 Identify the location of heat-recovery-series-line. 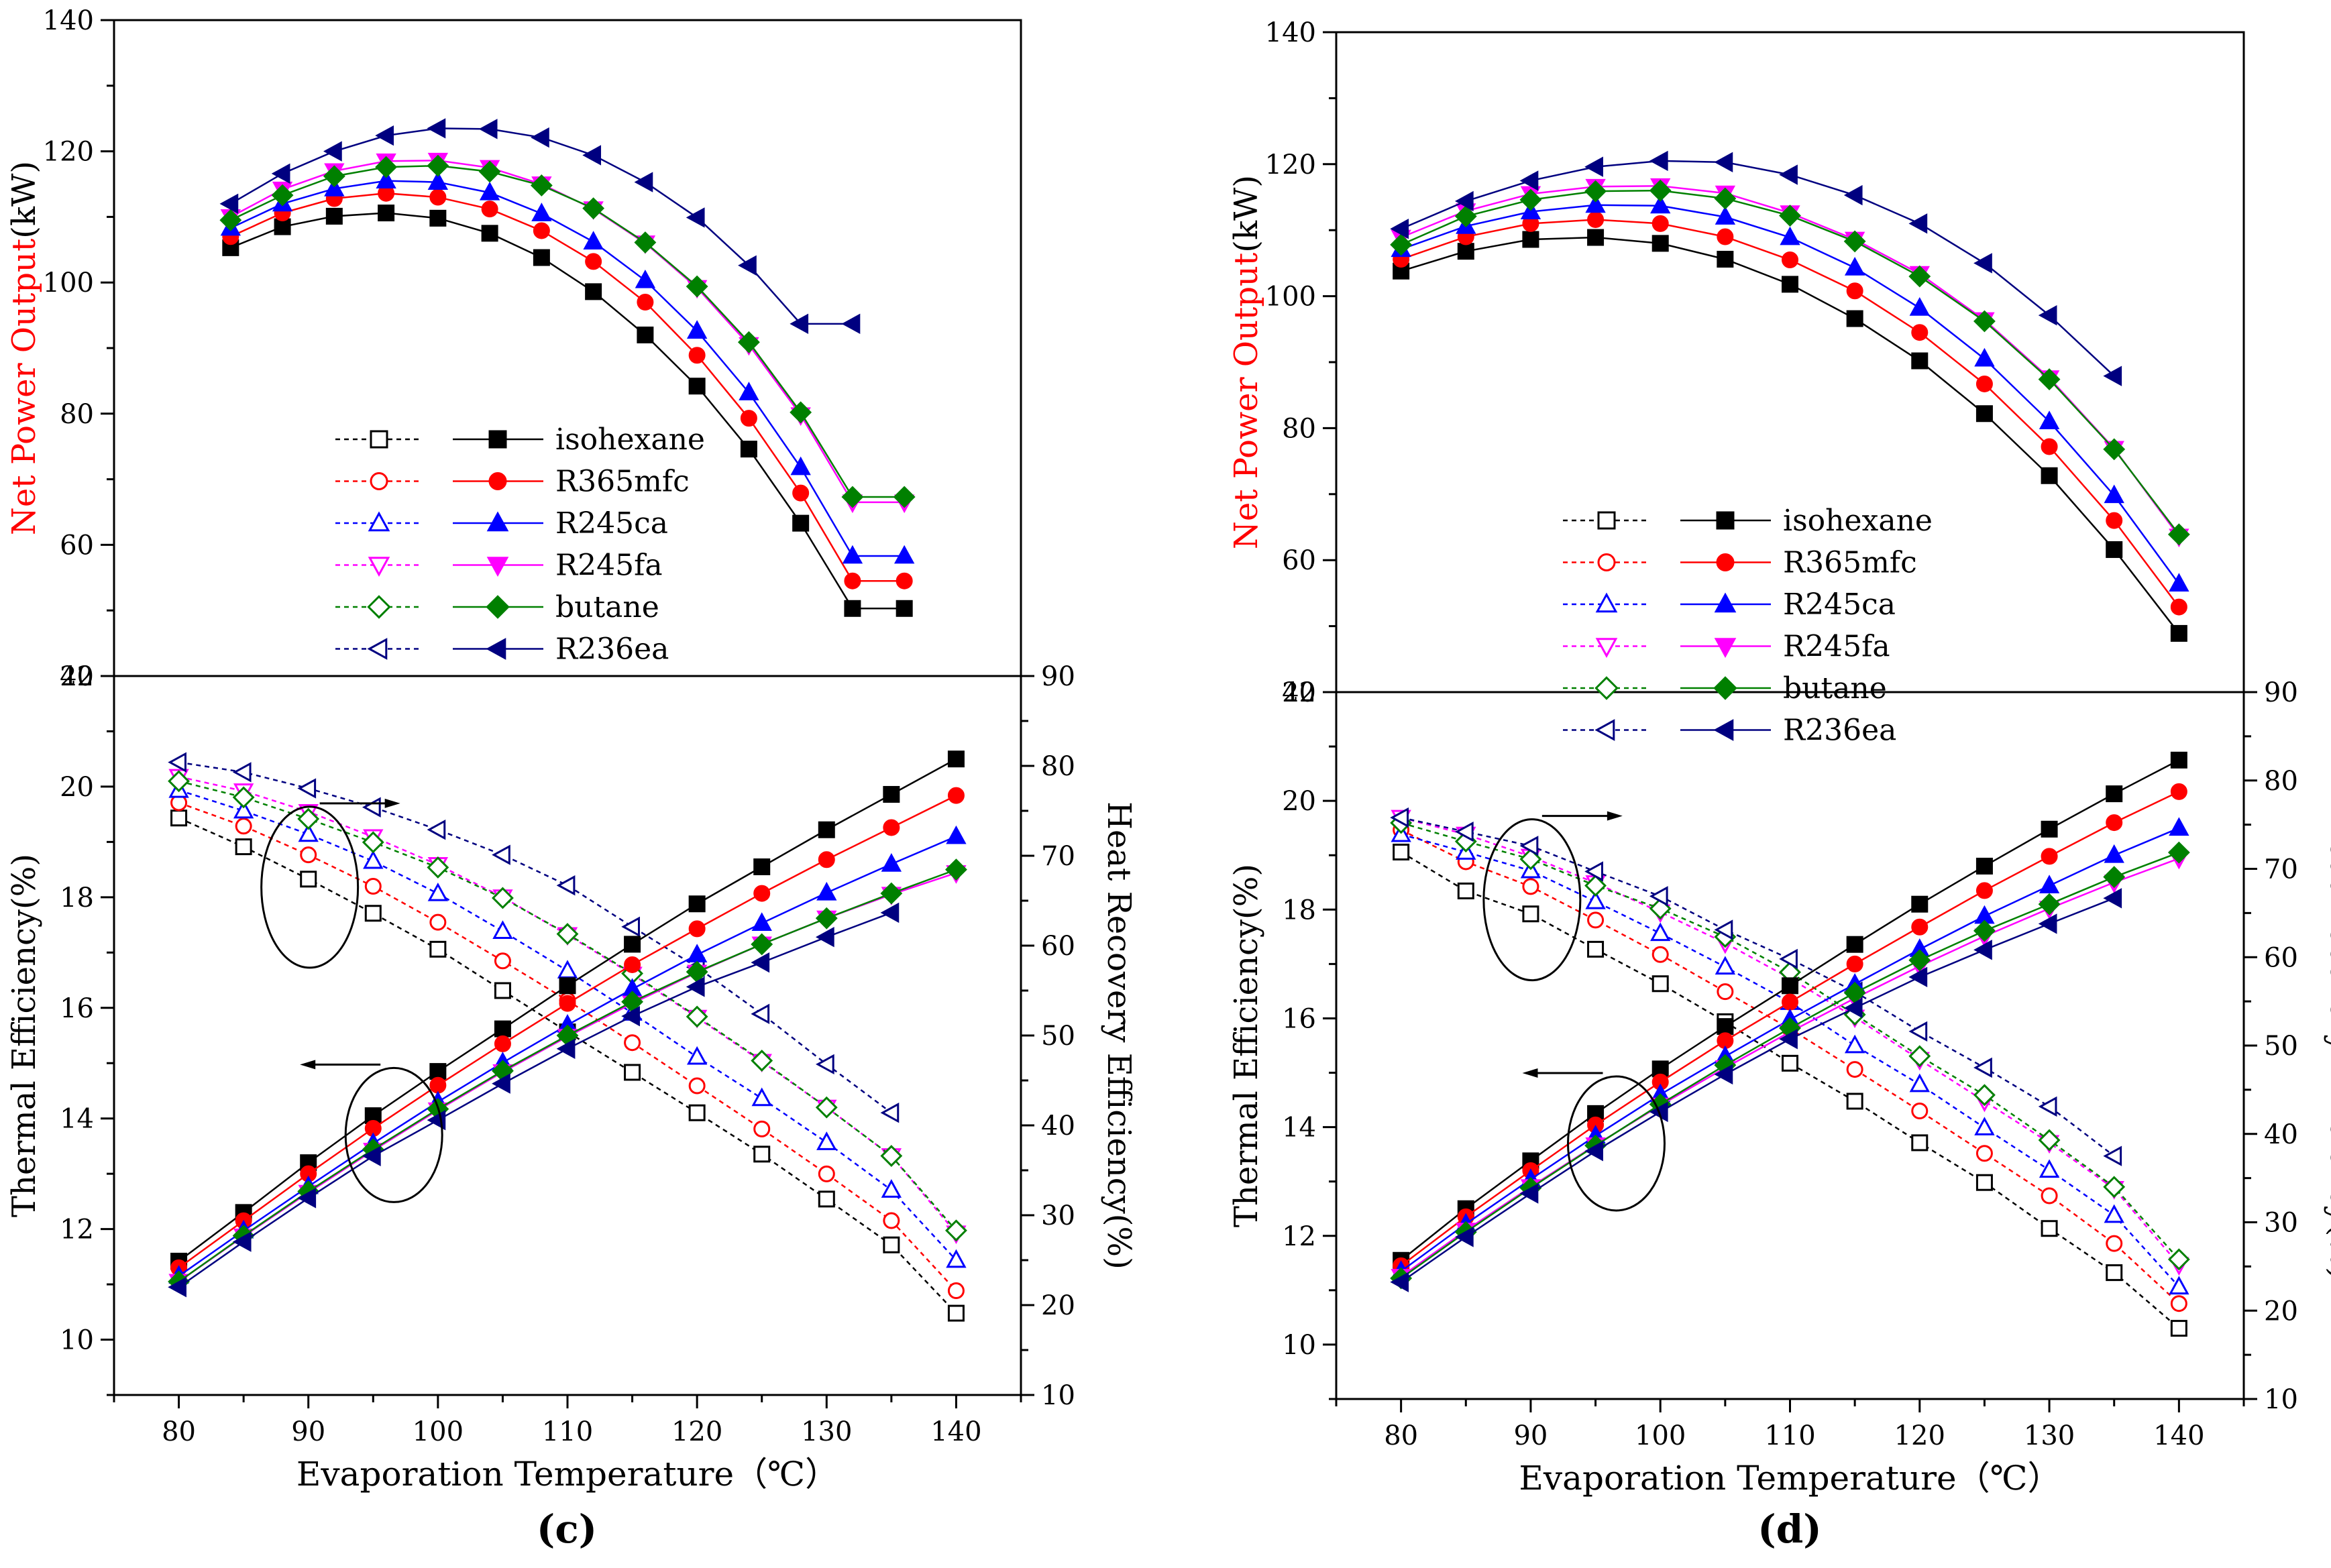
(1790, 1090).